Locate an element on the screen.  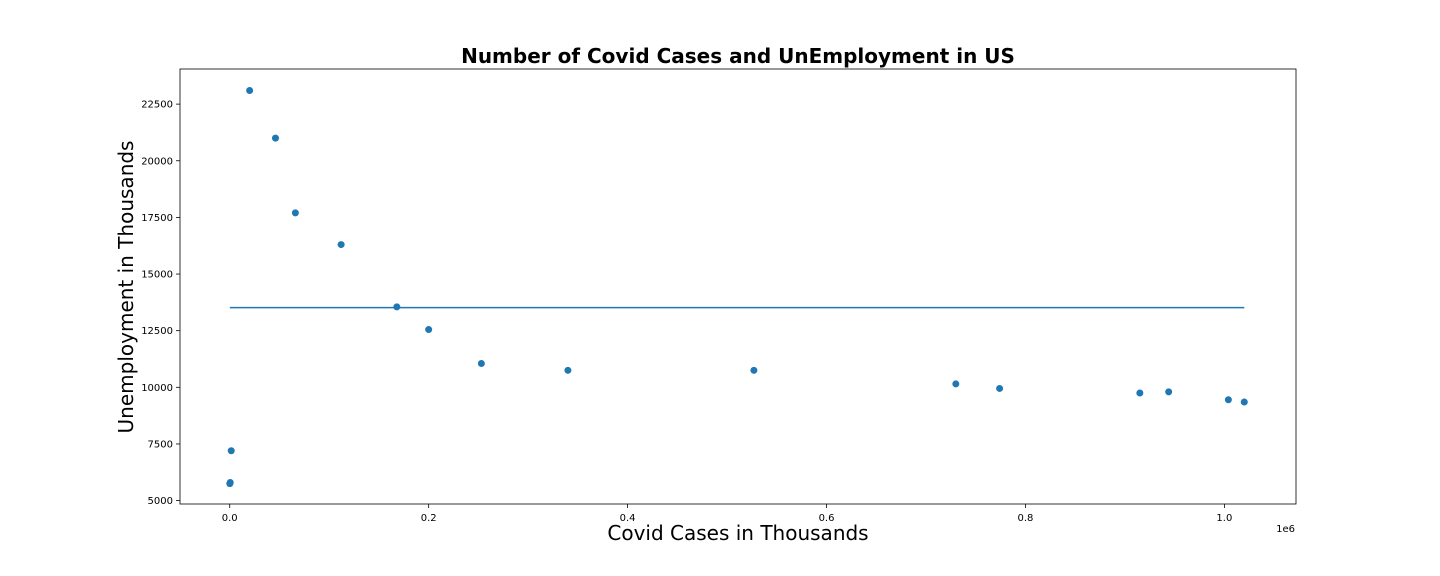
y-tick-label: 5000 is located at coordinates (160, 501).